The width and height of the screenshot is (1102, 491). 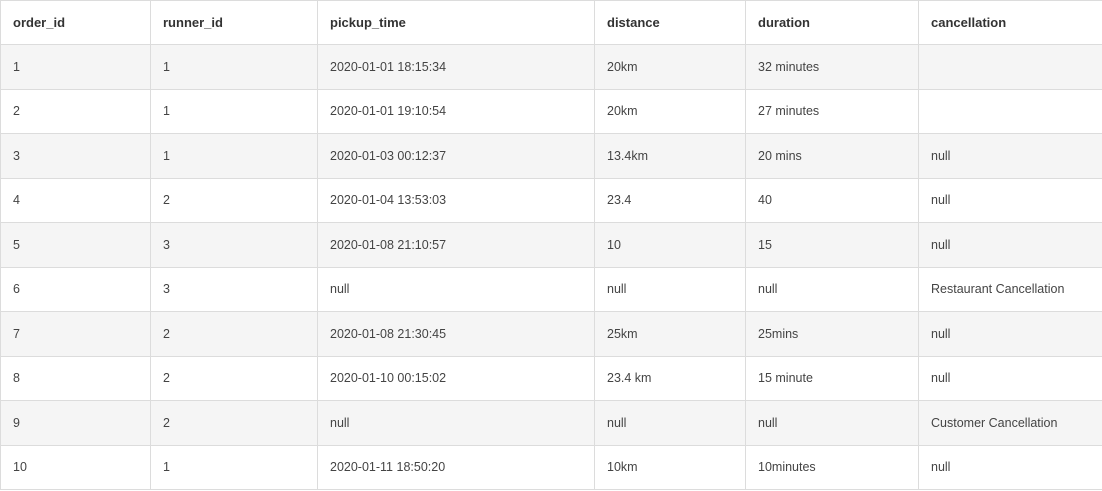 What do you see at coordinates (456, 467) in the screenshot?
I see `cell-pickup-time: 2020-01-11 18:50:20` at bounding box center [456, 467].